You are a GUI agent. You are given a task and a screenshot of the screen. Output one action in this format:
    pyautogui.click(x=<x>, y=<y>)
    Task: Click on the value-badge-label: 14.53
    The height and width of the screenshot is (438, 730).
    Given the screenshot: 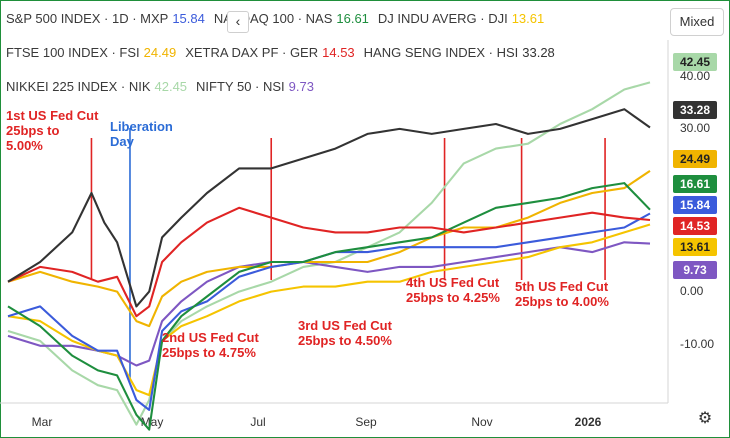 What is the action you would take?
    pyautogui.click(x=695, y=226)
    